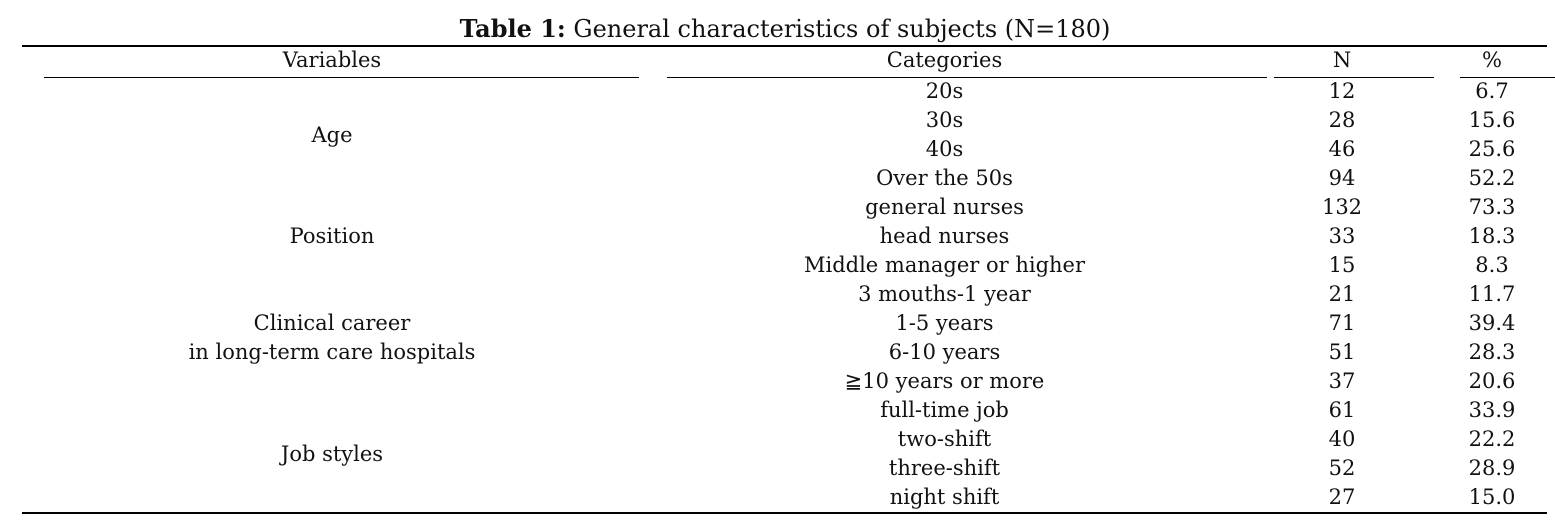 The height and width of the screenshot is (525, 1555). Describe the element at coordinates (332, 323) in the screenshot. I see `group-label-line: Clinical career` at that location.